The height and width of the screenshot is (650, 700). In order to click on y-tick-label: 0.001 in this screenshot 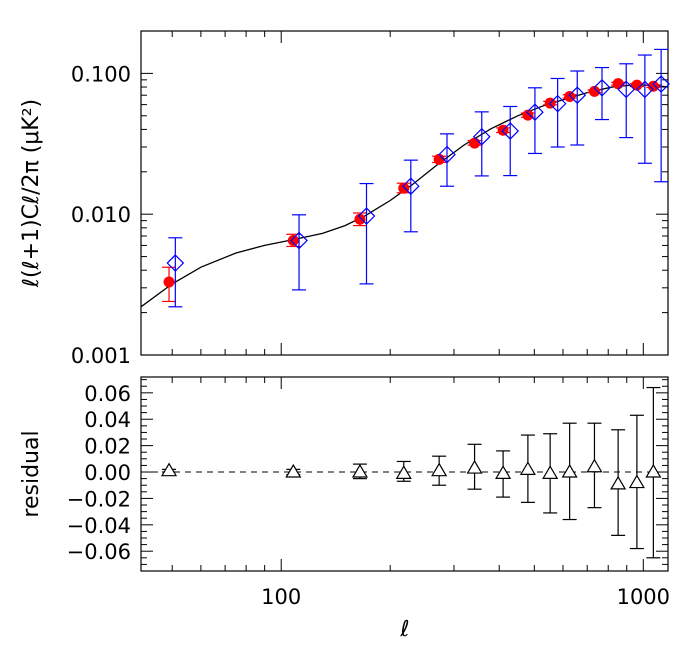, I will do `click(101, 356)`.